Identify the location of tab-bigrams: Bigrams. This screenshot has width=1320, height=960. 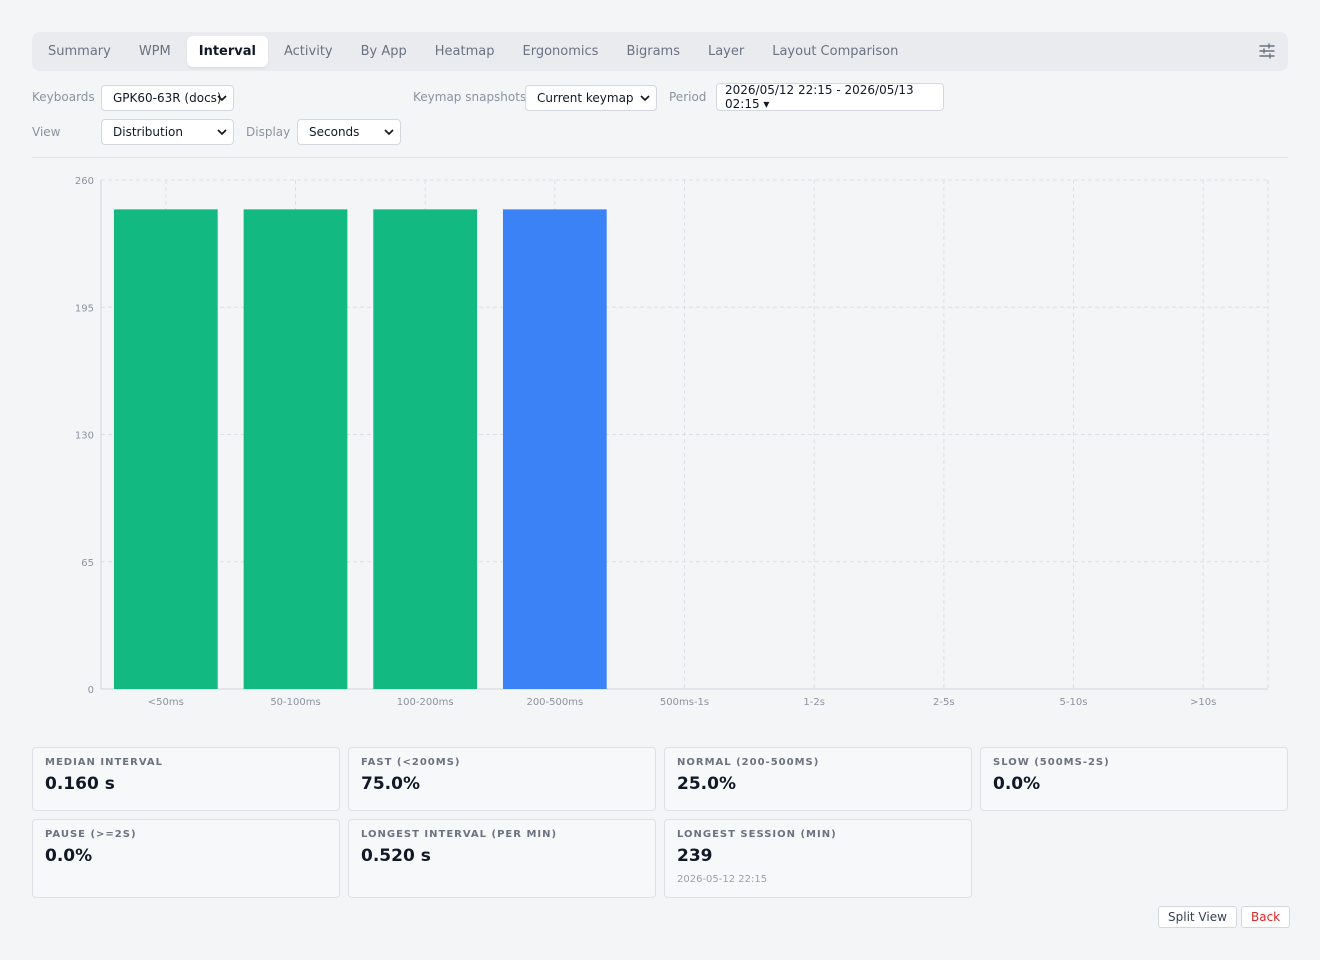
(653, 51).